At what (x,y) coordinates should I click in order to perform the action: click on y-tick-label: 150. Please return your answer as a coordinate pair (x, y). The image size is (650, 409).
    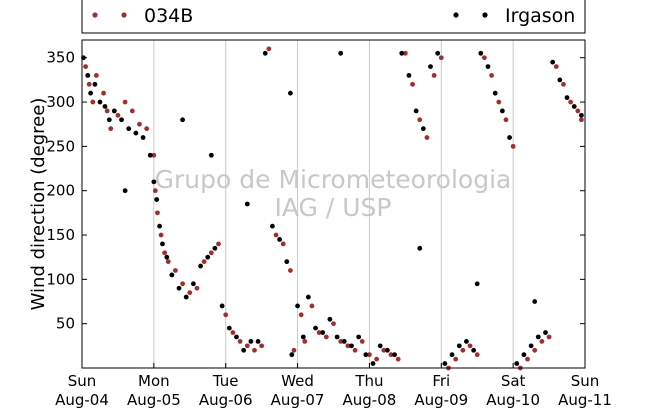
    Looking at the image, I should click on (60, 235).